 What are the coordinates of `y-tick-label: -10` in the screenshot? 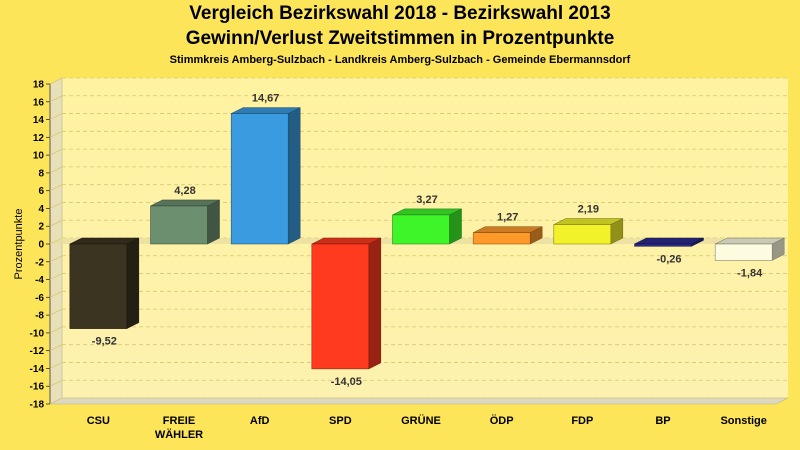 It's located at (37, 333).